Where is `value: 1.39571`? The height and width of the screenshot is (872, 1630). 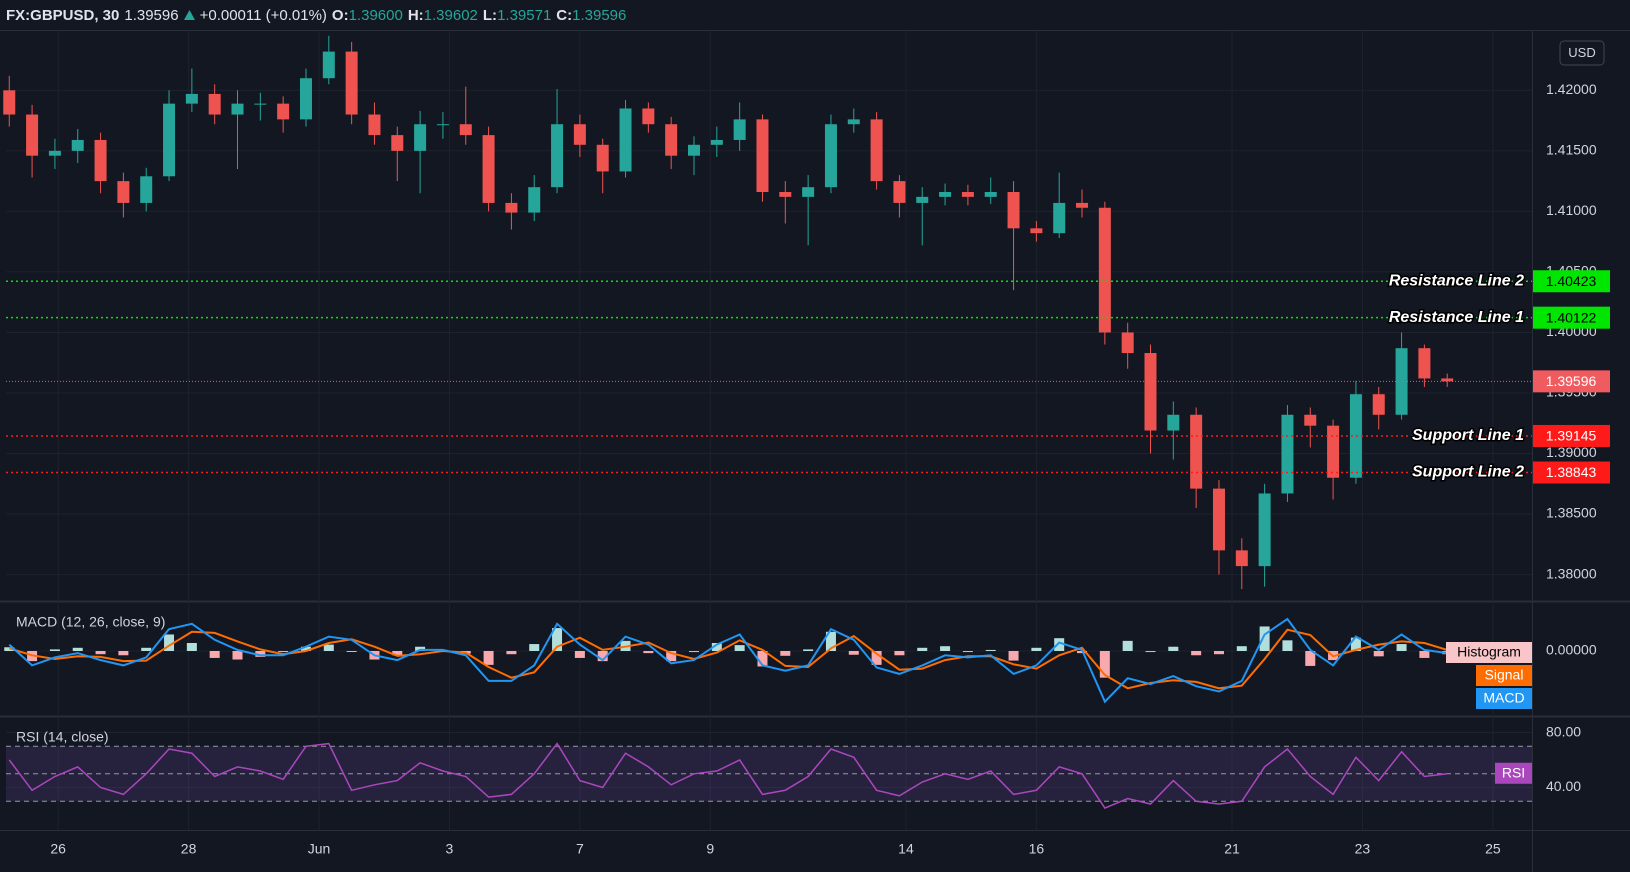
value: 1.39571 is located at coordinates (524, 15).